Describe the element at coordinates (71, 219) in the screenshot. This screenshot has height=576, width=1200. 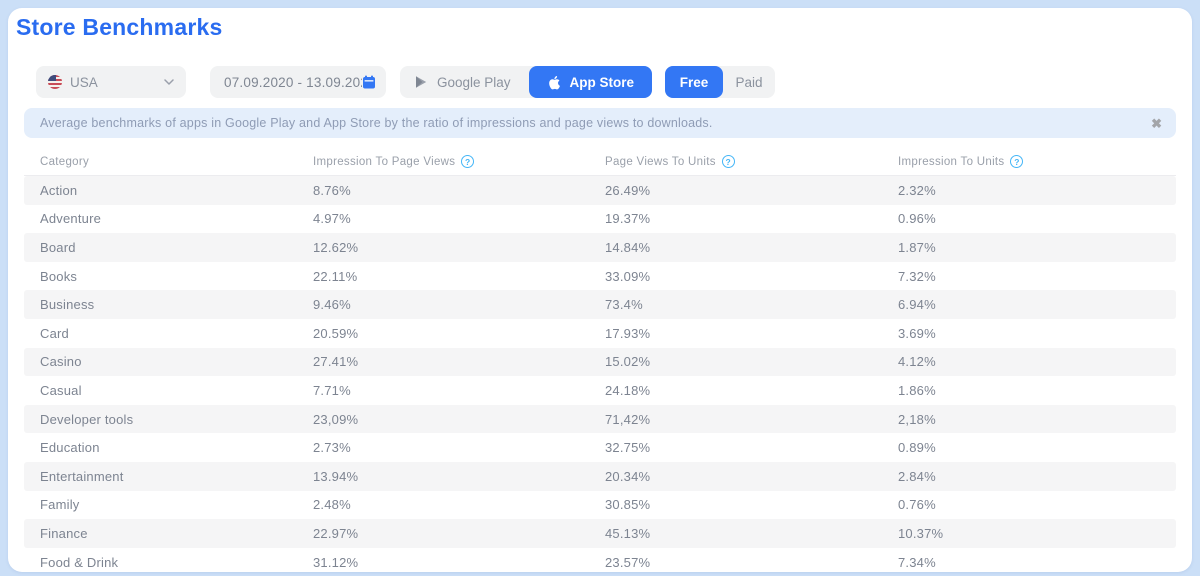
I see `cell-category: Adventure` at that location.